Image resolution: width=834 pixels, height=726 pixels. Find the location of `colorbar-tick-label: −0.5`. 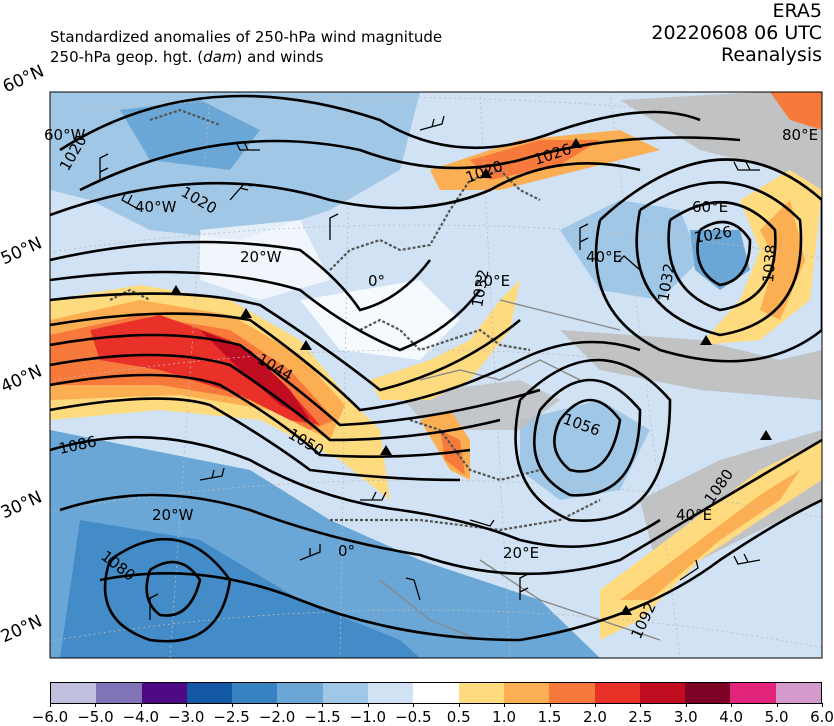

colorbar-tick-label: −0.5 is located at coordinates (413, 717).